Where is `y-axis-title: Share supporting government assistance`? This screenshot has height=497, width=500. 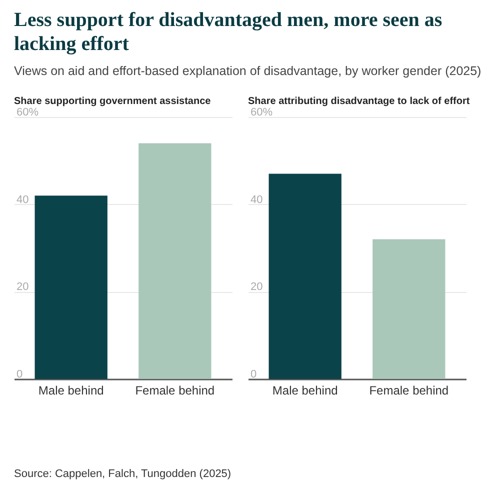 y-axis-title: Share supporting government assistance is located at coordinates (113, 101).